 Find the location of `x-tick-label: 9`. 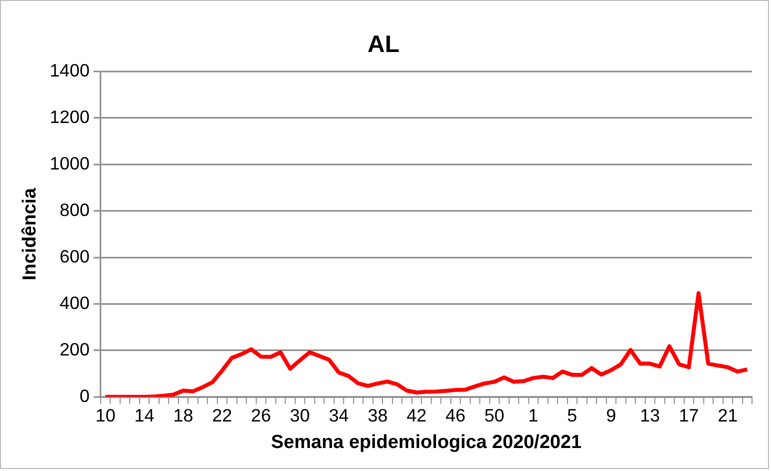

x-tick-label: 9 is located at coordinates (611, 416).